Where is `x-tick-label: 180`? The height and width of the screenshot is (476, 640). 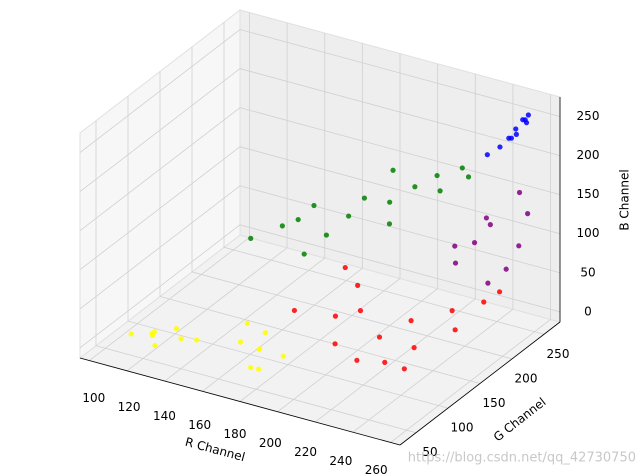 x-tick-label: 180 is located at coordinates (235, 434).